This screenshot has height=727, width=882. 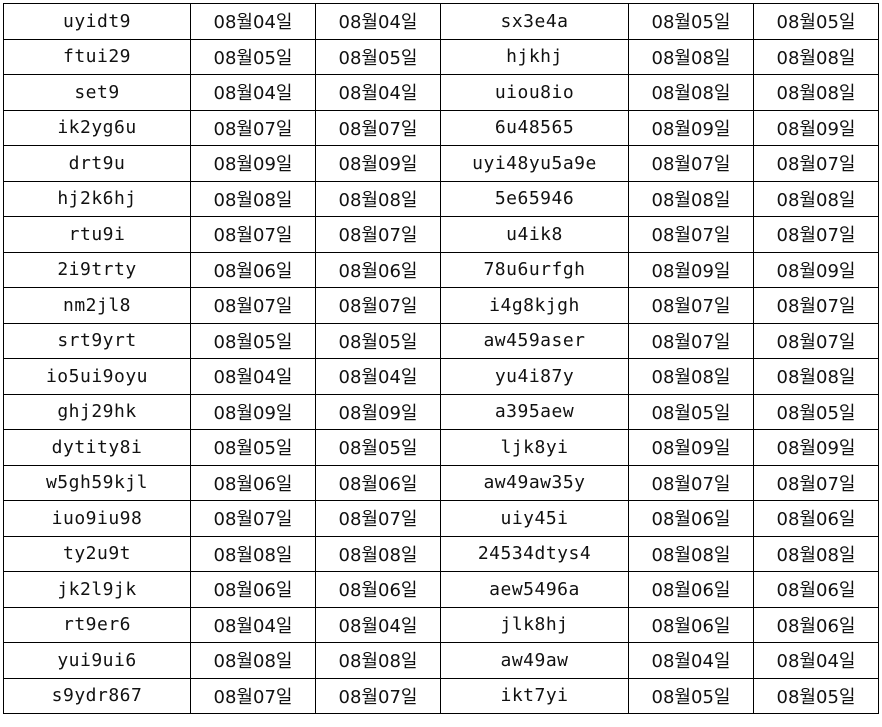 I want to click on code-cell: aw49aw, so click(x=534, y=660).